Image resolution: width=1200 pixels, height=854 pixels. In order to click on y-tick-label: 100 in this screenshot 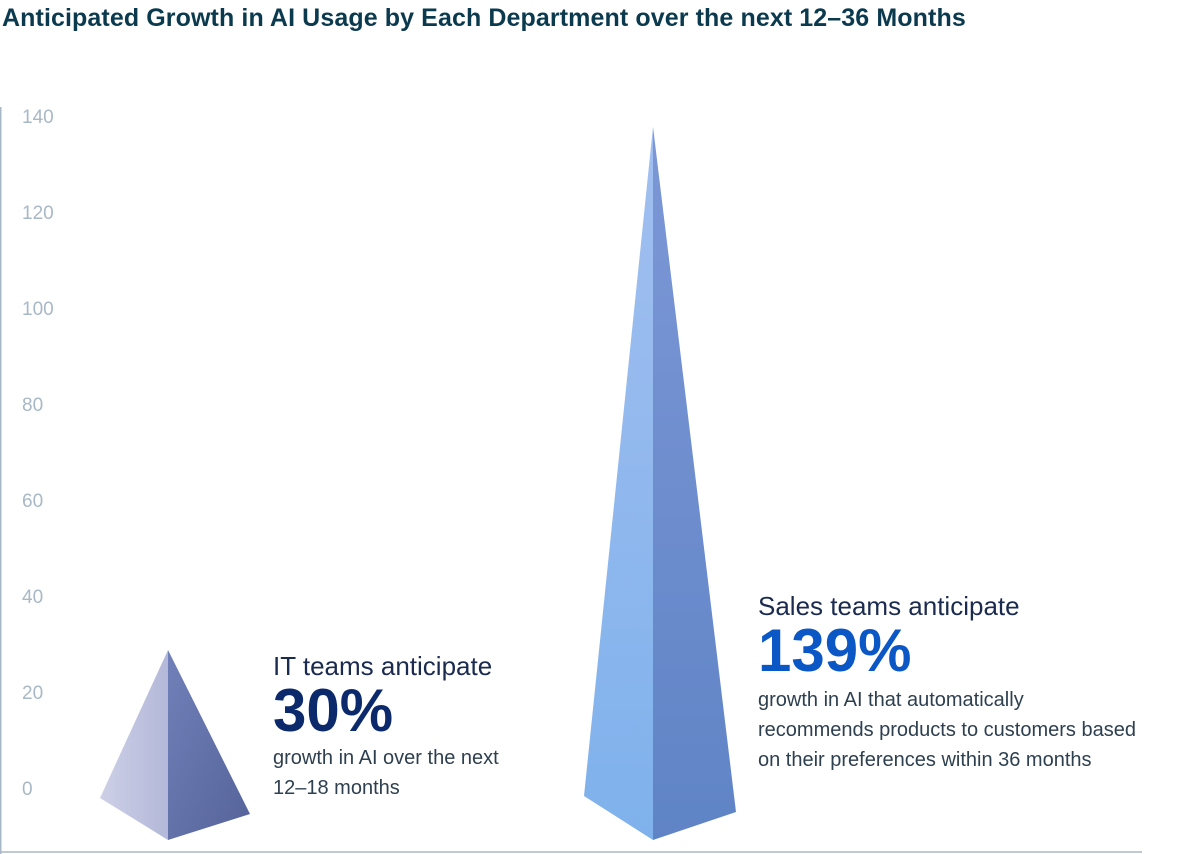, I will do `click(38, 309)`.